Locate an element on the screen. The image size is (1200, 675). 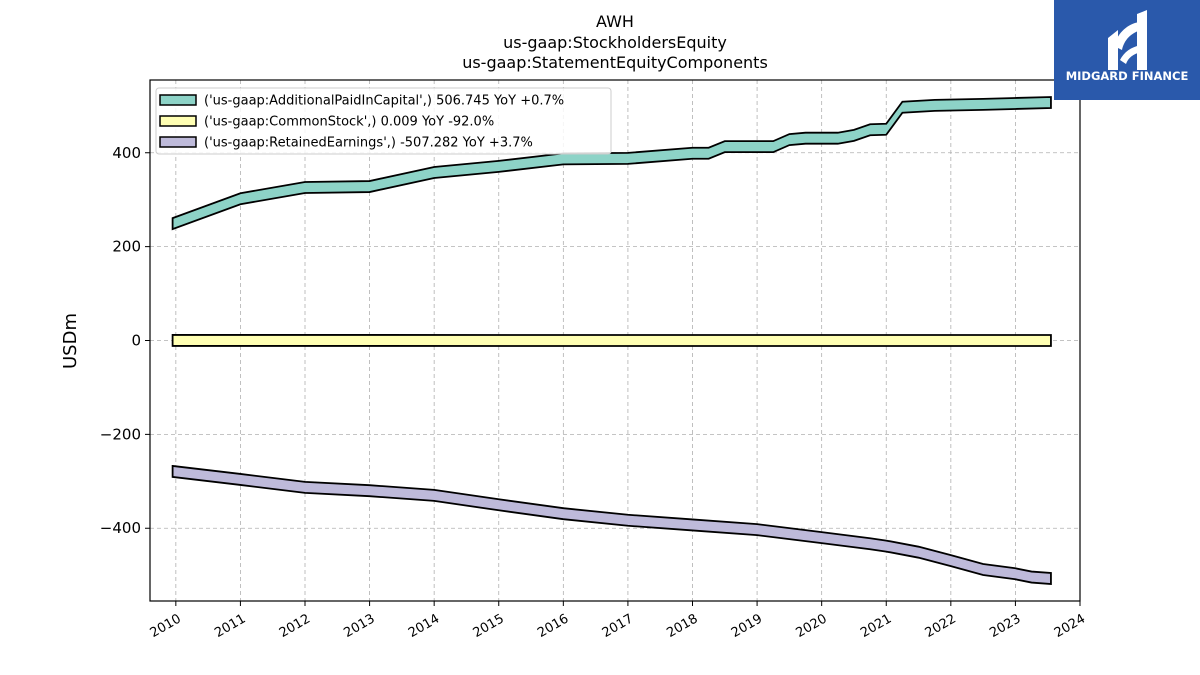
y-tick-label-3: 200 is located at coordinates (126, 247).